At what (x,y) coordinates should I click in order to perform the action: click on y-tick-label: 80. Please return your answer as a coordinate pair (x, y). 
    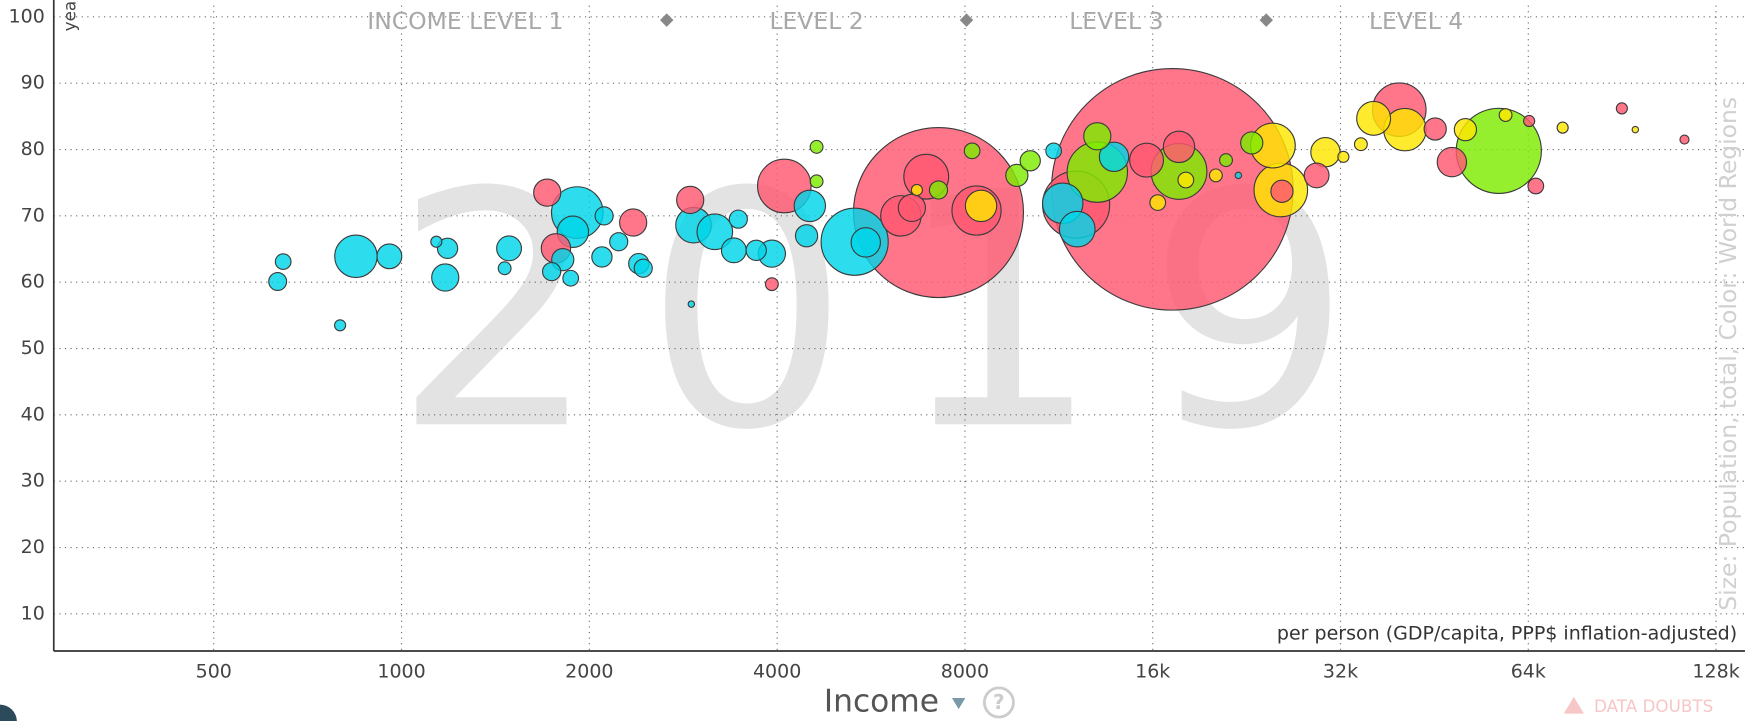
    Looking at the image, I should click on (33, 149).